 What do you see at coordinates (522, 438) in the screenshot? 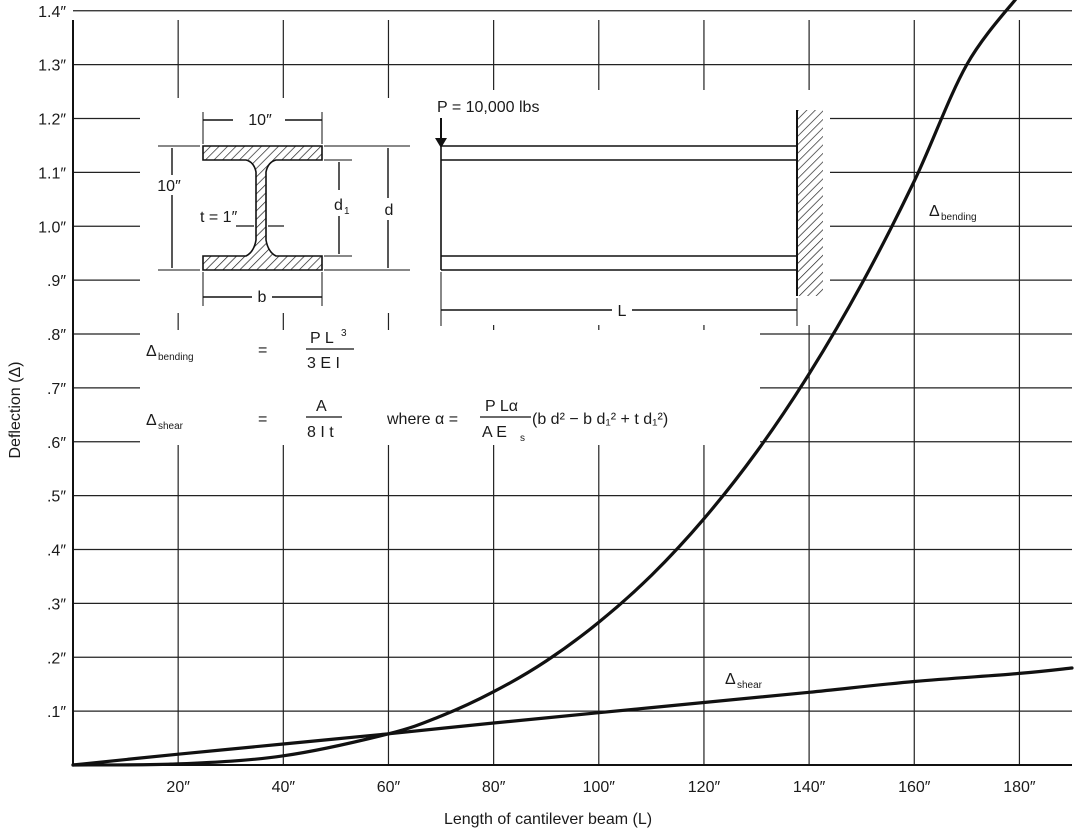
I see `eq-shear-den2-sub: s` at bounding box center [522, 438].